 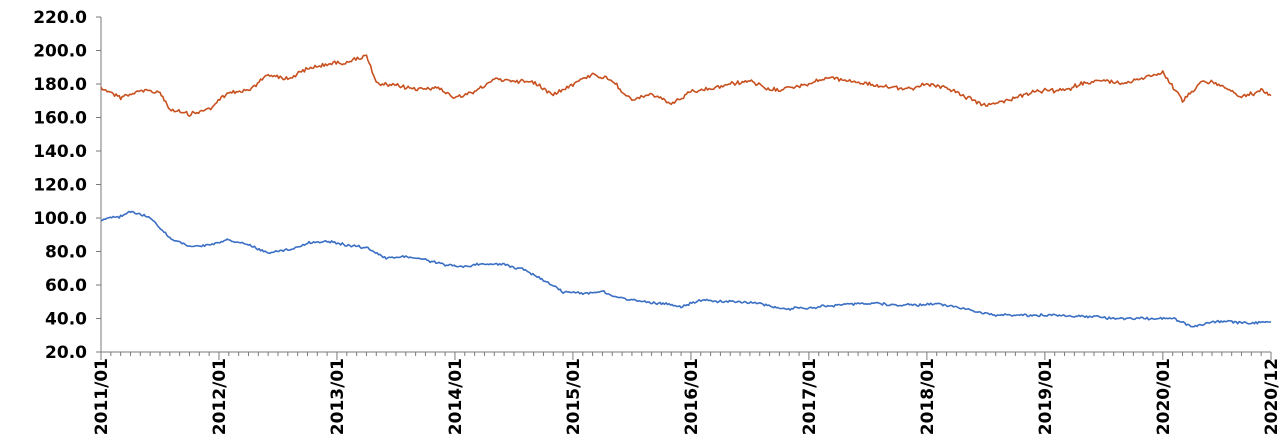 I want to click on y-tick-label: 60.0, so click(x=66, y=286).